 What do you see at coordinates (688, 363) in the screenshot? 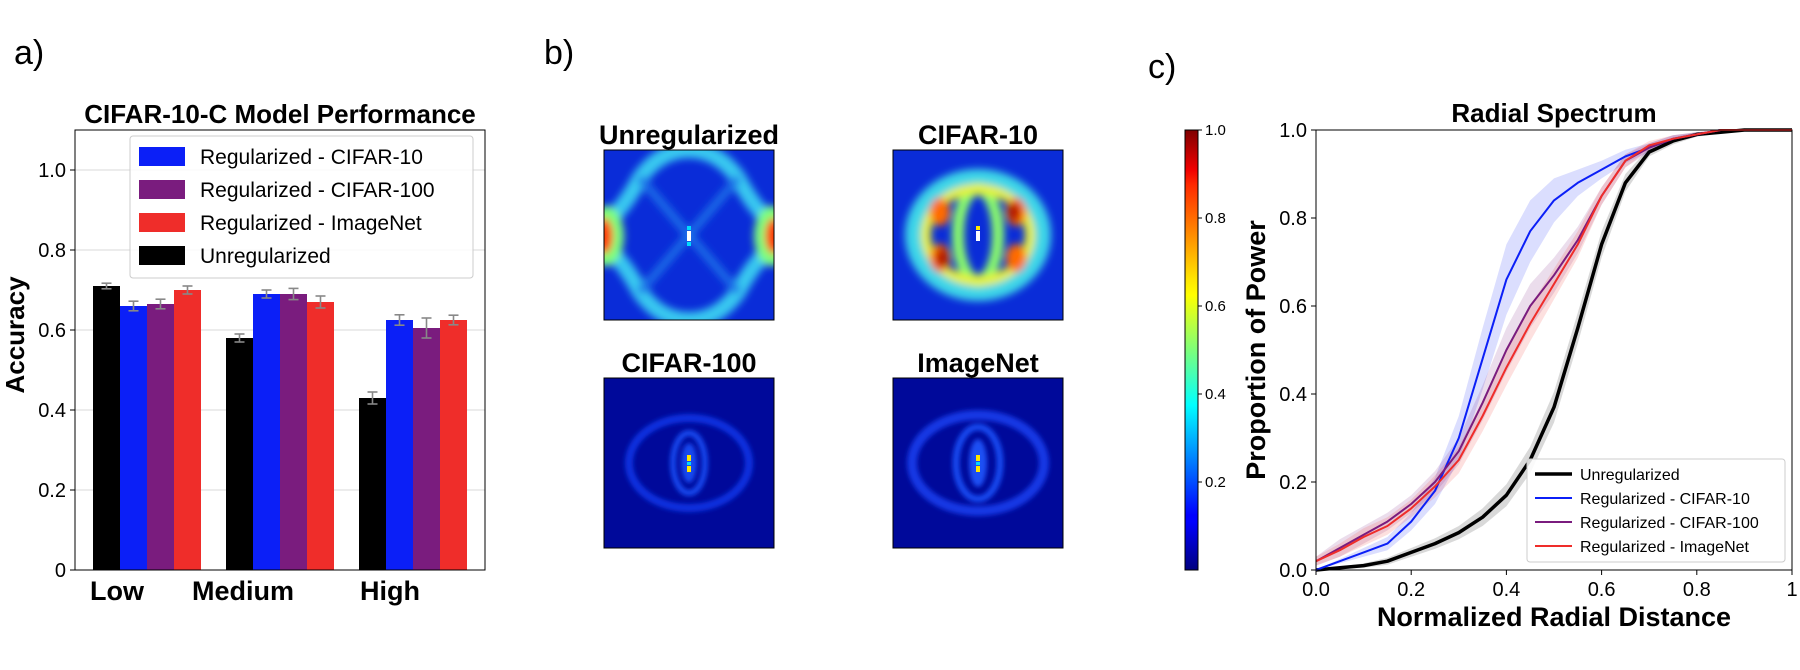
I see `heatmap-title-cifar100: CIFAR-100` at bounding box center [688, 363].